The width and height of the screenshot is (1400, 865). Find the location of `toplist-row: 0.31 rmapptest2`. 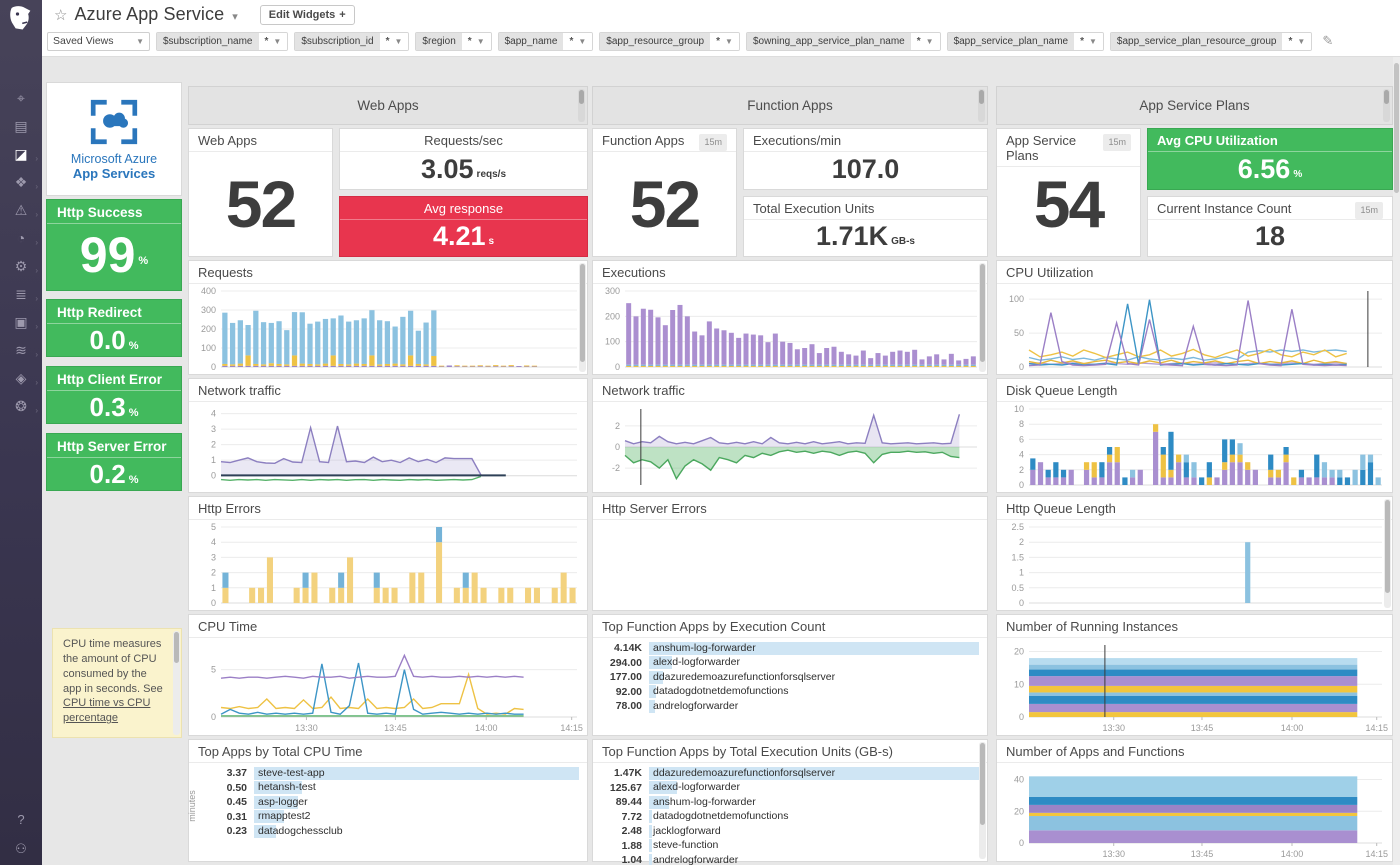

toplist-row: 0.31 rmapptest2 is located at coordinates (268, 817).